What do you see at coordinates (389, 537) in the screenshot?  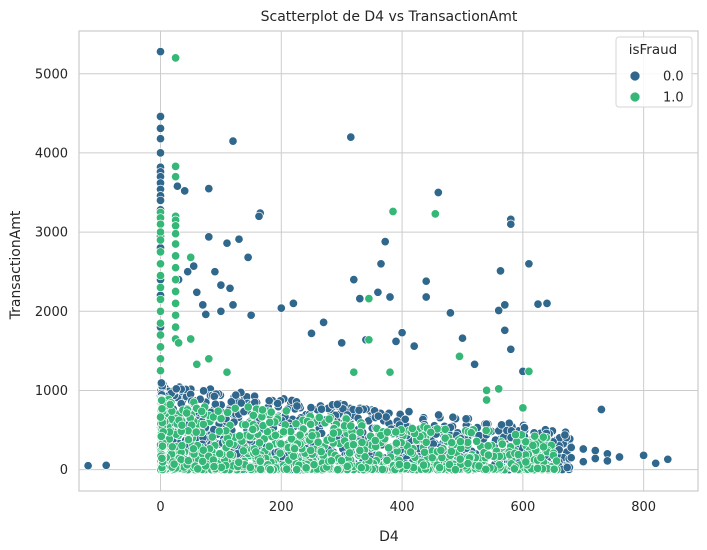 I see `x-axis-label: D4` at bounding box center [389, 537].